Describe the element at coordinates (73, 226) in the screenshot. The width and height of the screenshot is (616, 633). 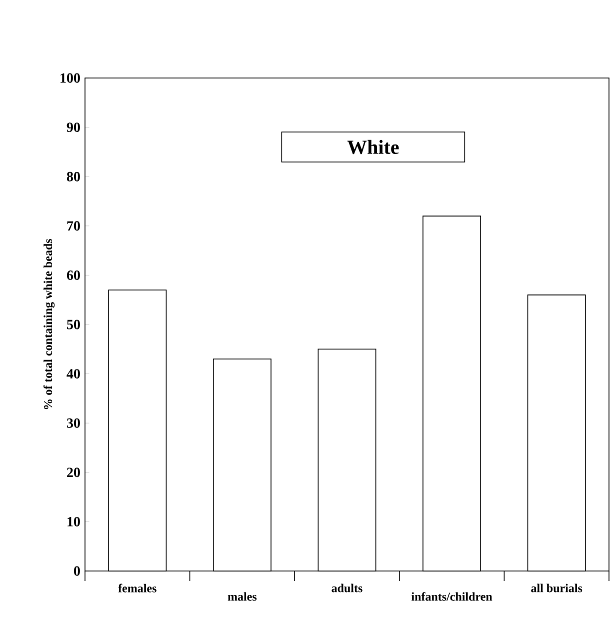
I see `y-tick-label: 70` at that location.